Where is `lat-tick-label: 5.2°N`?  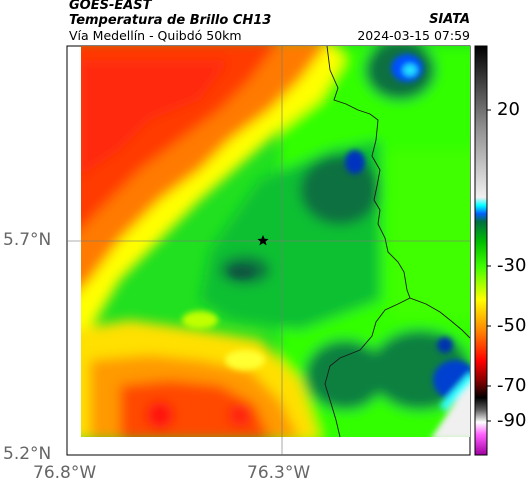 lat-tick-label: 5.2°N is located at coordinates (27, 454).